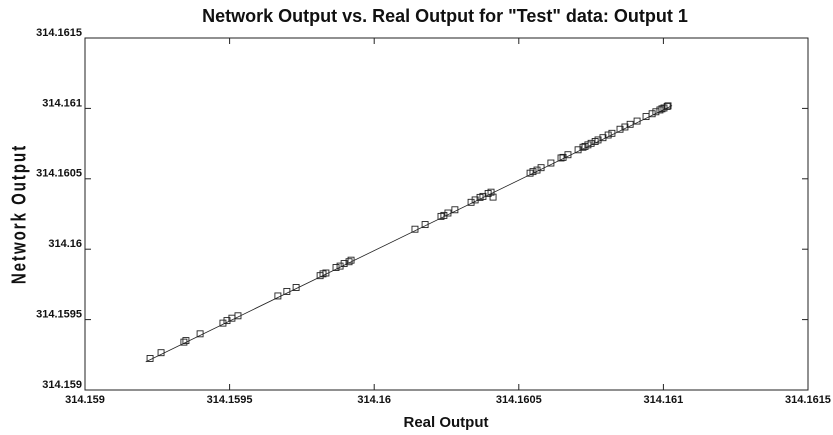 The width and height of the screenshot is (833, 435). What do you see at coordinates (59, 33) in the screenshot?
I see `y-tick-label: 314.1615` at bounding box center [59, 33].